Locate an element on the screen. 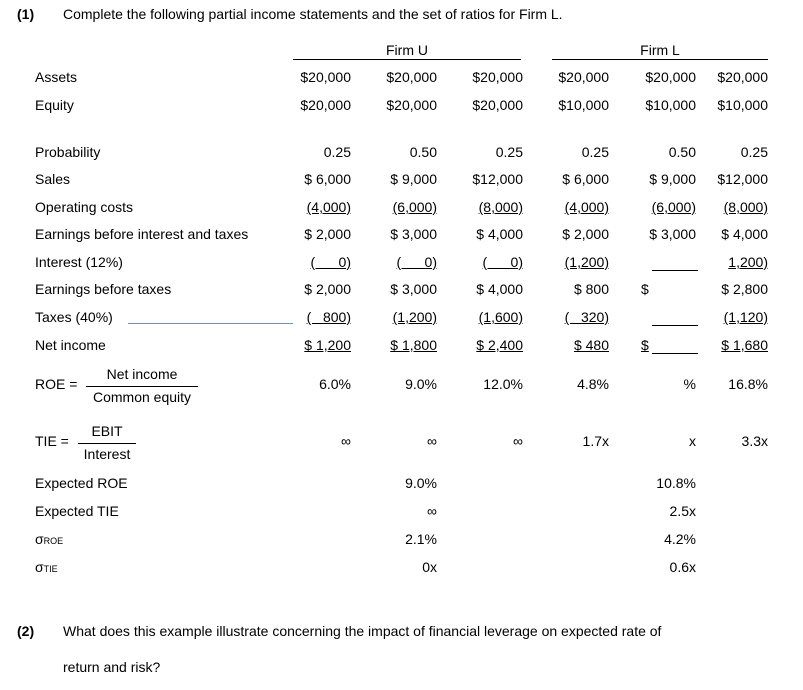  cell-ebit-l1: $ 2,000 is located at coordinates (585, 234).